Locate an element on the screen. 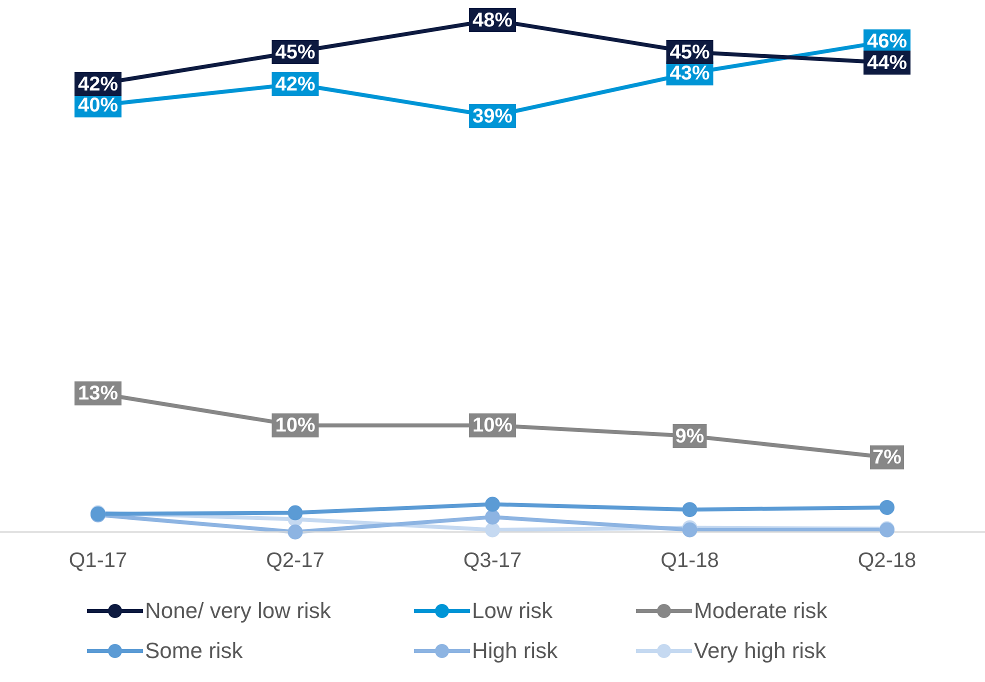  x-tick-label: Q1-18 is located at coordinates (689, 560).